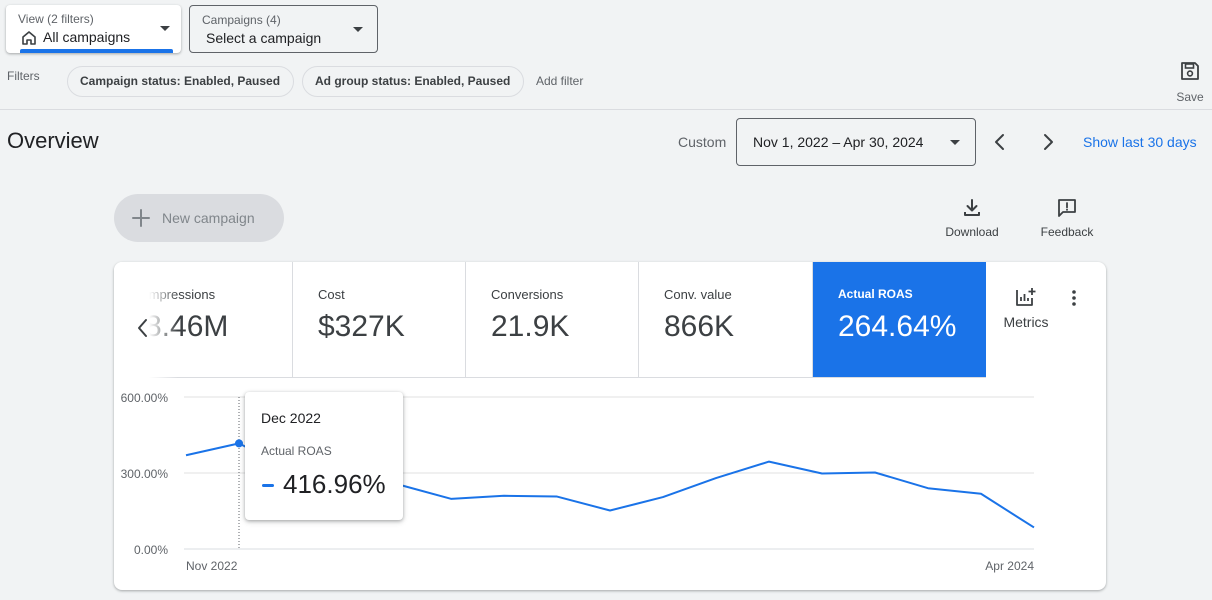 This screenshot has width=1212, height=600. I want to click on more-options-icon, so click(1074, 298).